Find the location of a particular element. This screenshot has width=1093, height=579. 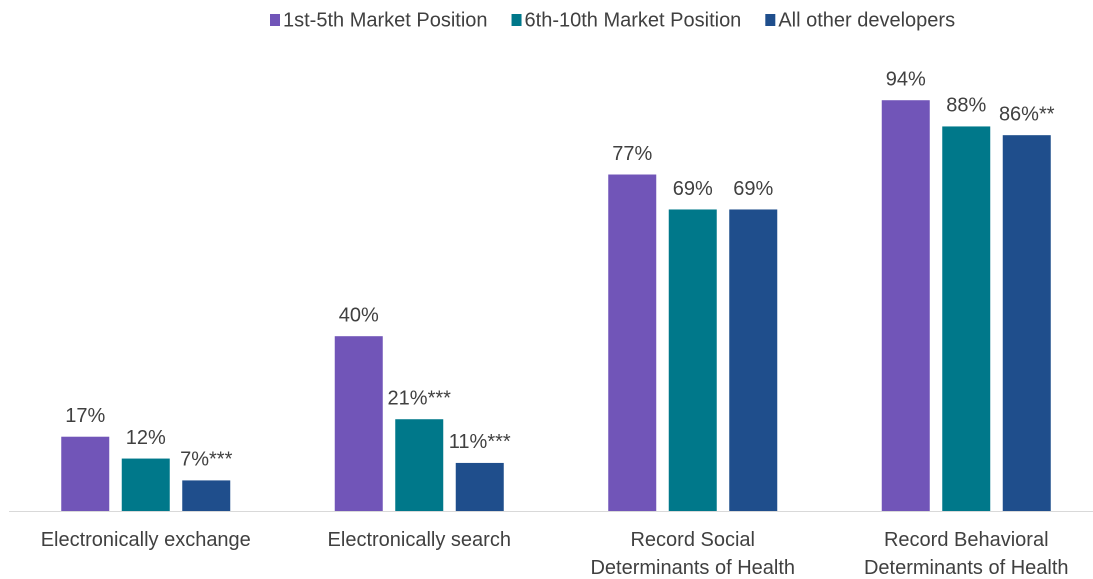

x-tick-label: Electronically exchange is located at coordinates (145, 540).